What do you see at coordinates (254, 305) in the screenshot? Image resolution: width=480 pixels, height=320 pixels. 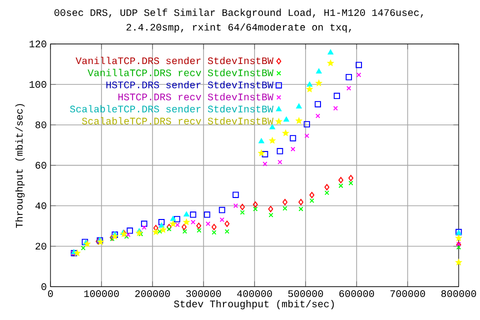 I see `x-axis-title: Stdev Throughput (mbit/sec)` at bounding box center [254, 305].